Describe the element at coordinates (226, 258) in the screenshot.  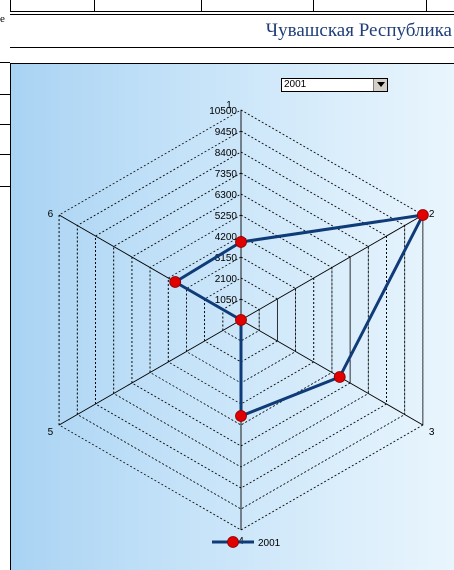
I see `radial-tick-label: 3150` at that location.